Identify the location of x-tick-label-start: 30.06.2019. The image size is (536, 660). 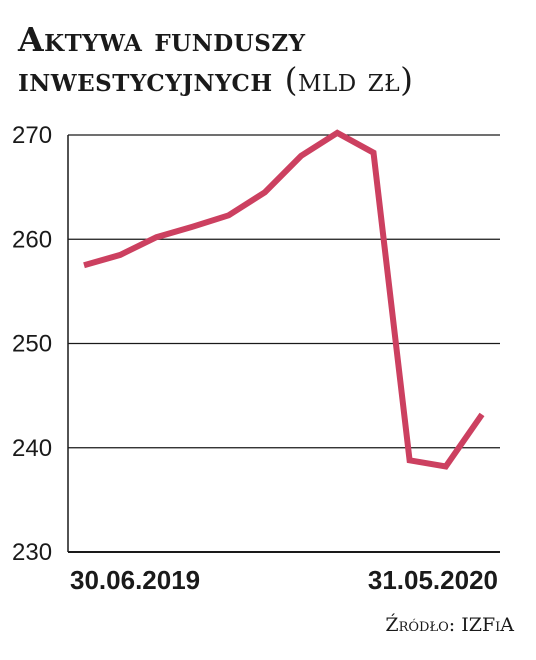
(135, 580).